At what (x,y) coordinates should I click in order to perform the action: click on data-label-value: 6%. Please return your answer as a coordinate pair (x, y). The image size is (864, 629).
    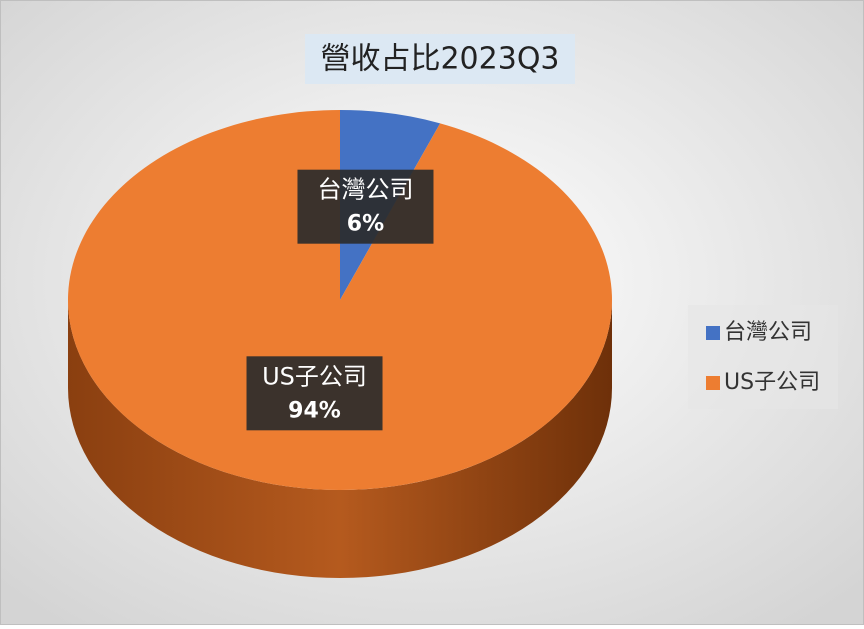
    Looking at the image, I should click on (365, 224).